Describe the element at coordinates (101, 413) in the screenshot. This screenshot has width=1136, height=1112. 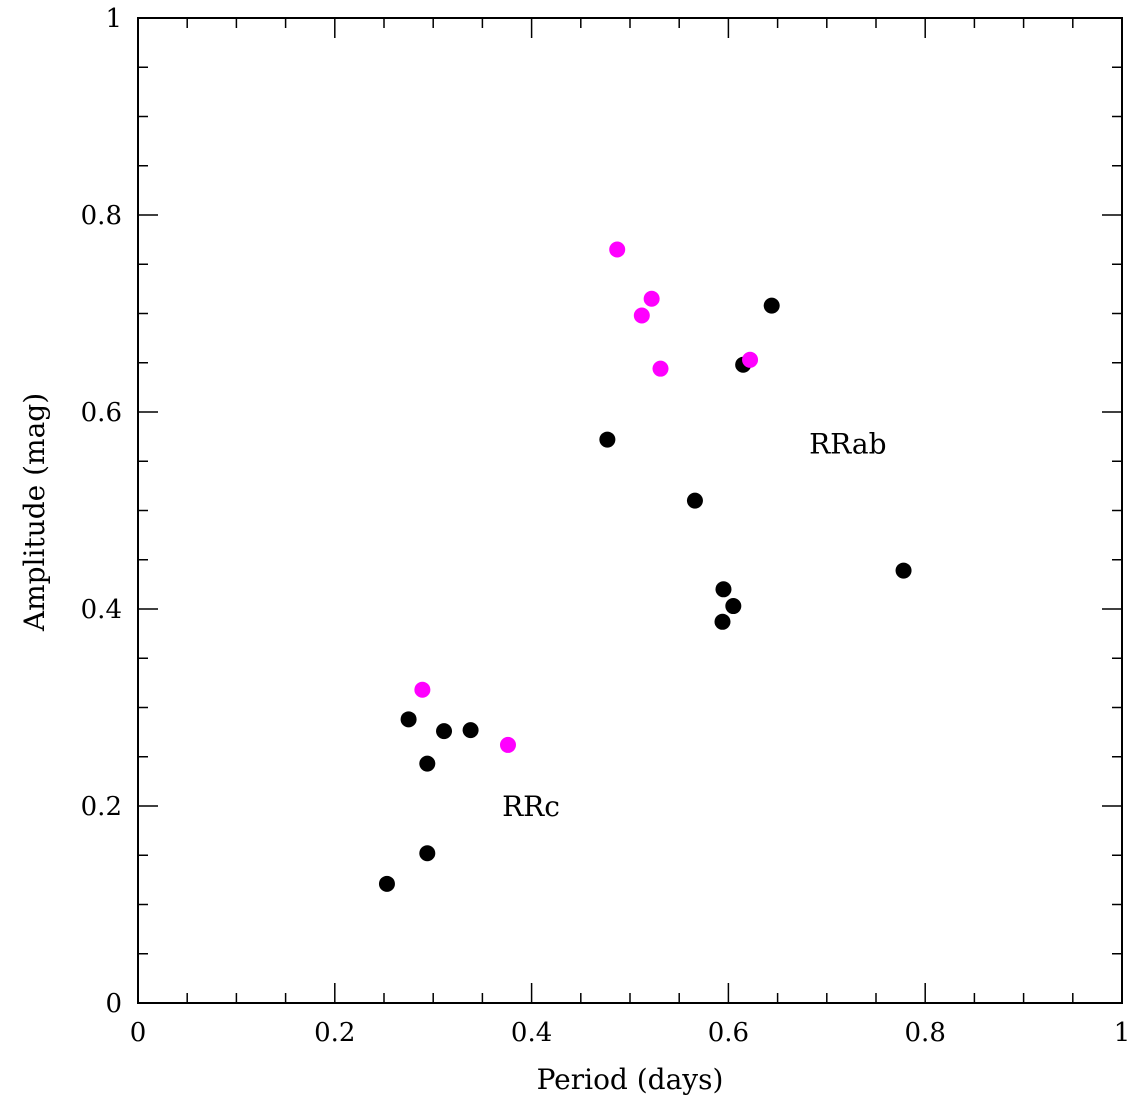
I see `y-tick-label: 0.6` at that location.